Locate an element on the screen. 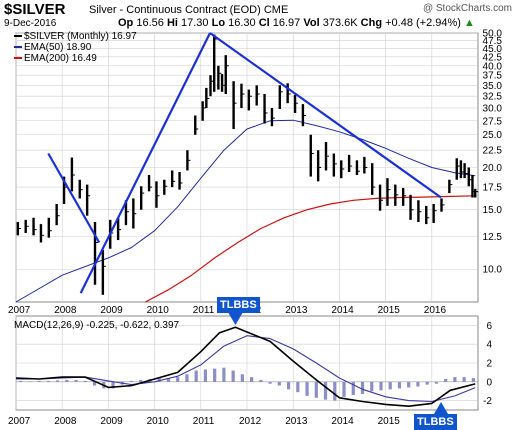  macd-x-tick-label: 2008 is located at coordinates (65, 421).